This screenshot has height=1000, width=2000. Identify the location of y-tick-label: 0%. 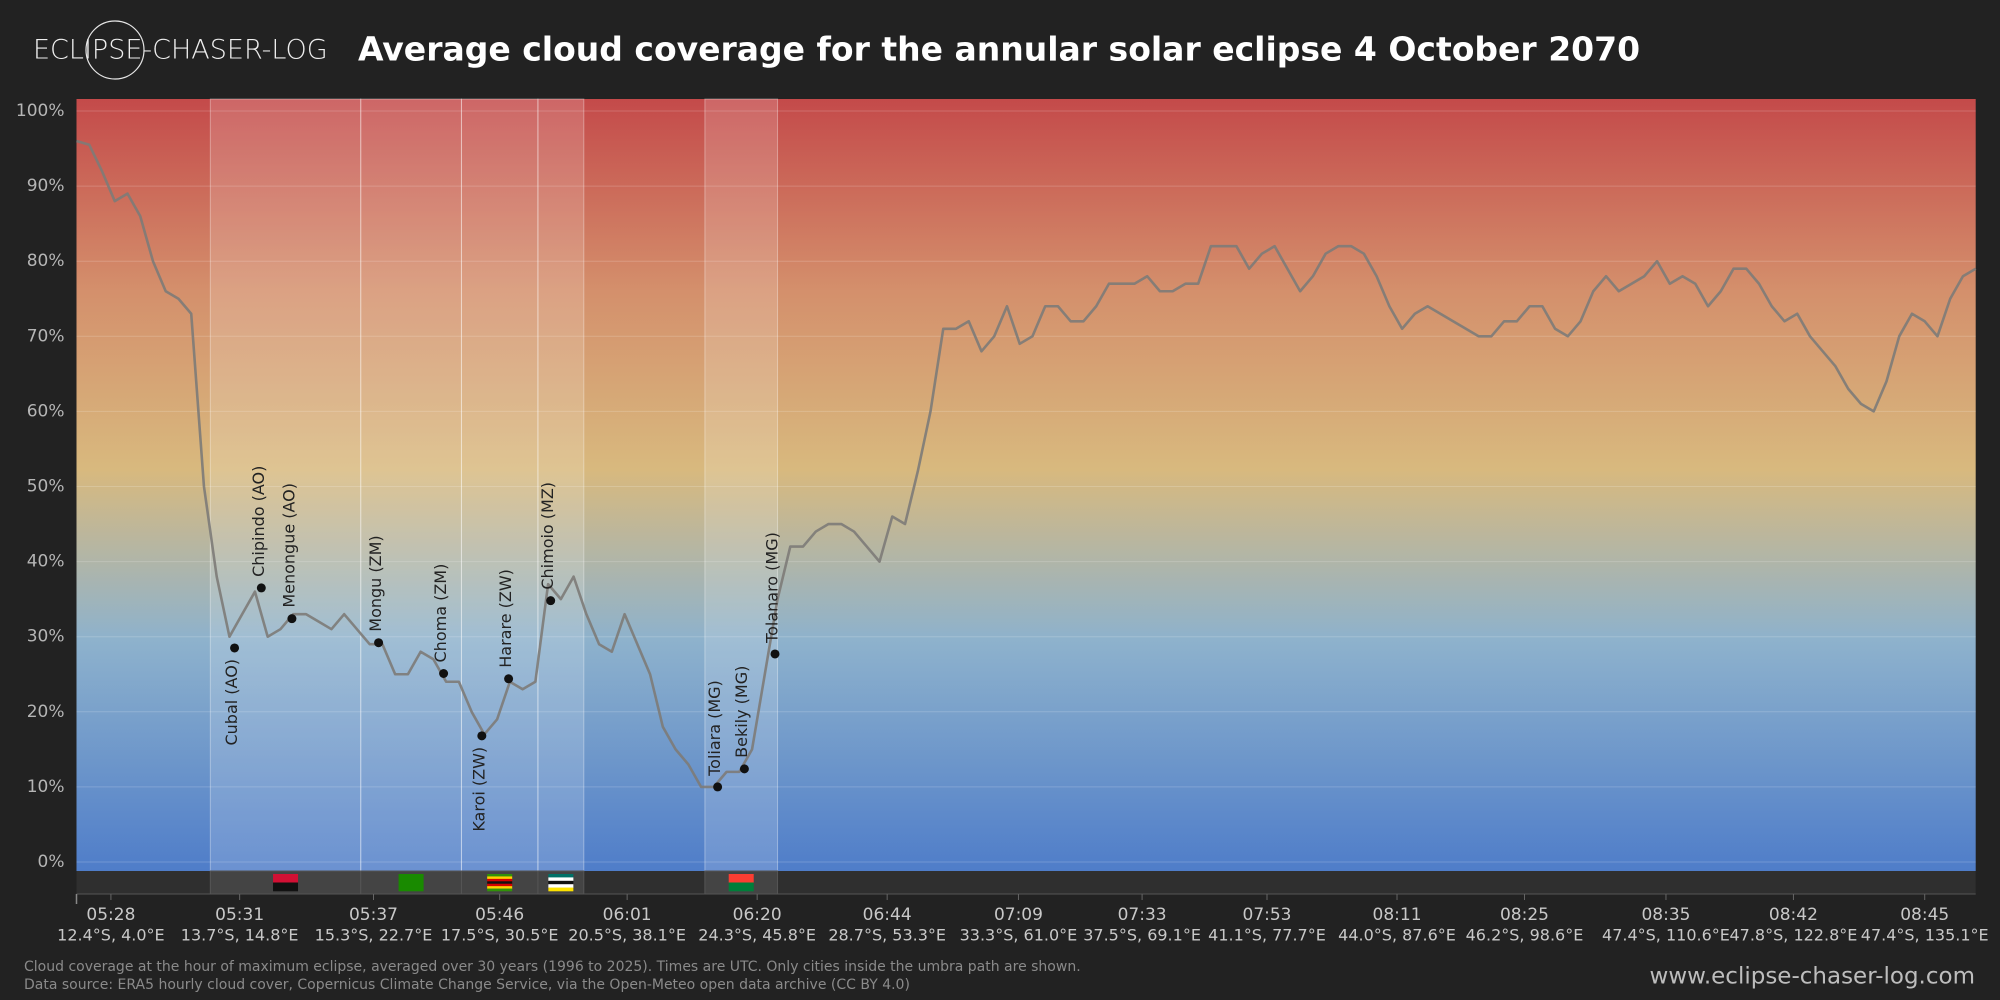
(51, 862).